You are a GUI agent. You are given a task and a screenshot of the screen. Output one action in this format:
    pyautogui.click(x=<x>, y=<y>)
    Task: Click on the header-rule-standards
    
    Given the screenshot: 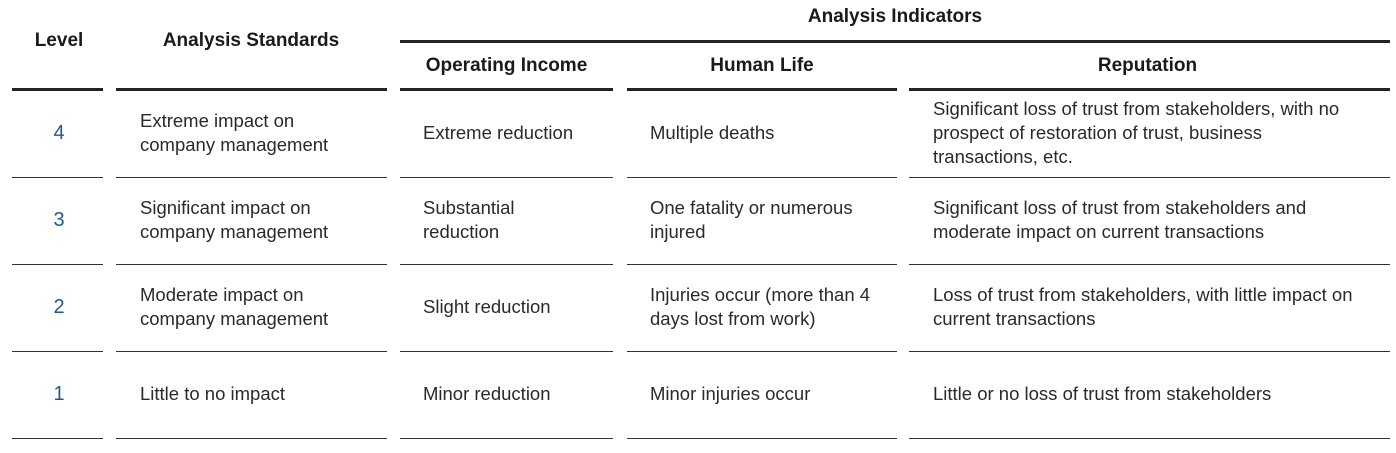 What is the action you would take?
    pyautogui.click(x=251, y=89)
    